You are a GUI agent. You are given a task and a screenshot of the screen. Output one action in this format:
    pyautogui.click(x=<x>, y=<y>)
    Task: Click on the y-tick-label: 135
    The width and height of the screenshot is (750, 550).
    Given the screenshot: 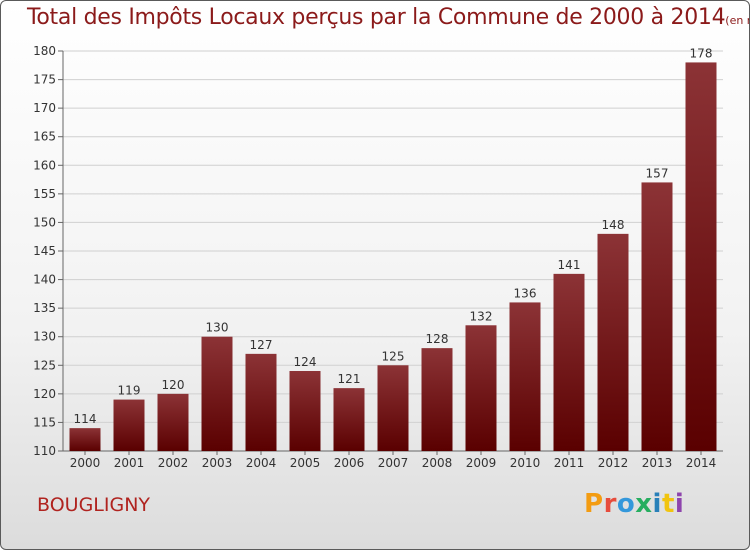 What is the action you would take?
    pyautogui.click(x=44, y=308)
    